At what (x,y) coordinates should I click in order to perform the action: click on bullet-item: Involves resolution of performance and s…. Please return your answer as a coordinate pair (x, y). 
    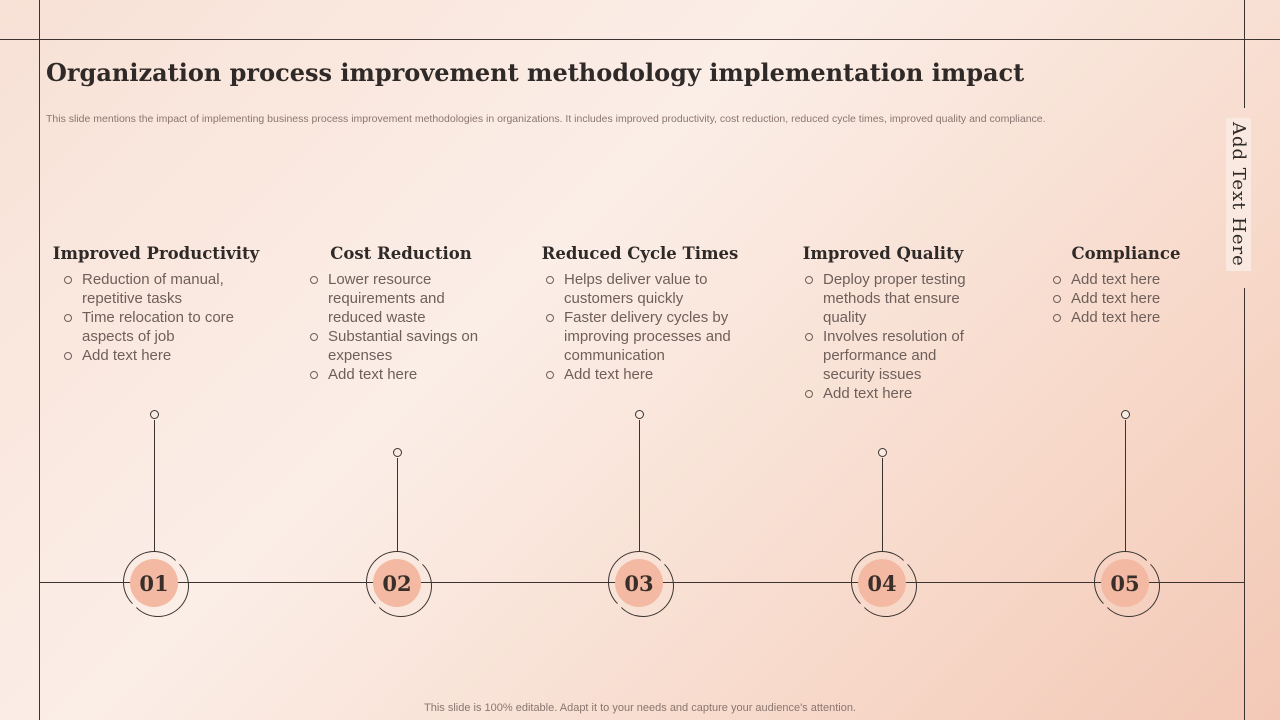
    Looking at the image, I should click on (888, 355).